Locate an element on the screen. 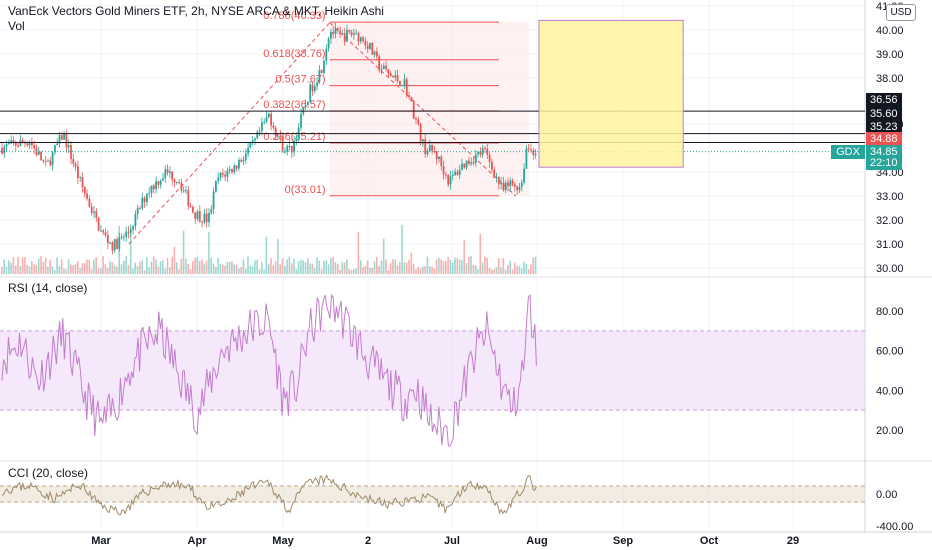 This screenshot has height=550, width=932. currency-button: USD is located at coordinates (901, 12).